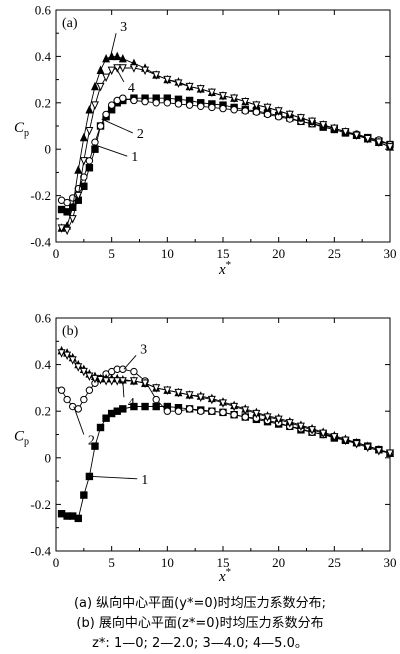 This screenshot has width=400, height=654. Describe the element at coordinates (48, 149) in the screenshot. I see `y-tick-label: 0` at that location.